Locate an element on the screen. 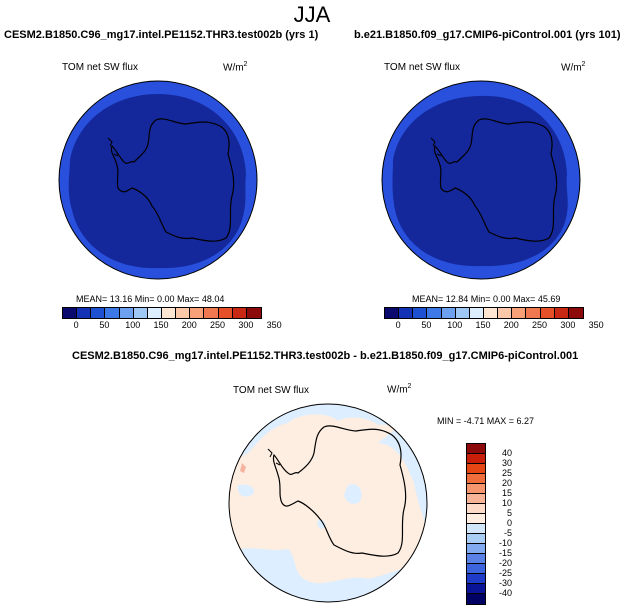 Image resolution: width=624 pixels, height=610 pixels. colorbar-tick-label: -10 is located at coordinates (505, 543).